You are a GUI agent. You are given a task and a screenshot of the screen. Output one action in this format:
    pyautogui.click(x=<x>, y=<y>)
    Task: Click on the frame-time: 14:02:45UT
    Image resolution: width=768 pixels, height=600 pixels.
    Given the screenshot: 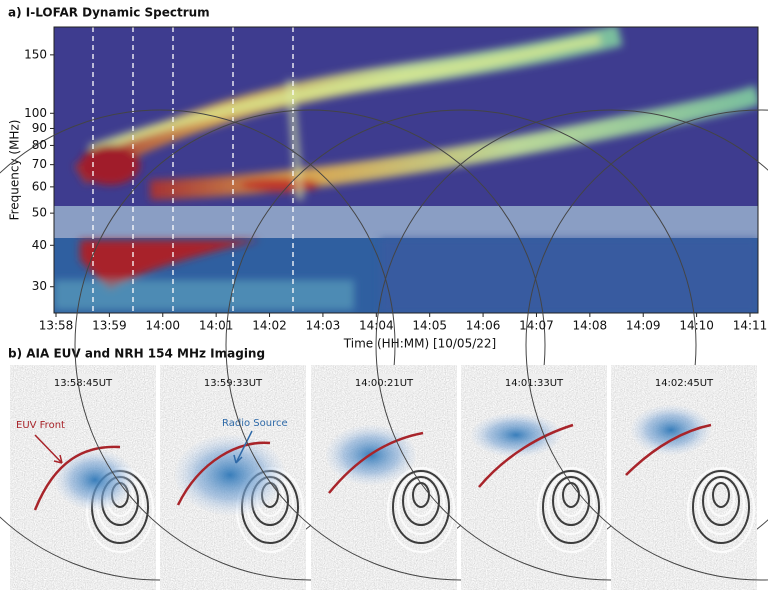 What is the action you would take?
    pyautogui.click(x=684, y=383)
    